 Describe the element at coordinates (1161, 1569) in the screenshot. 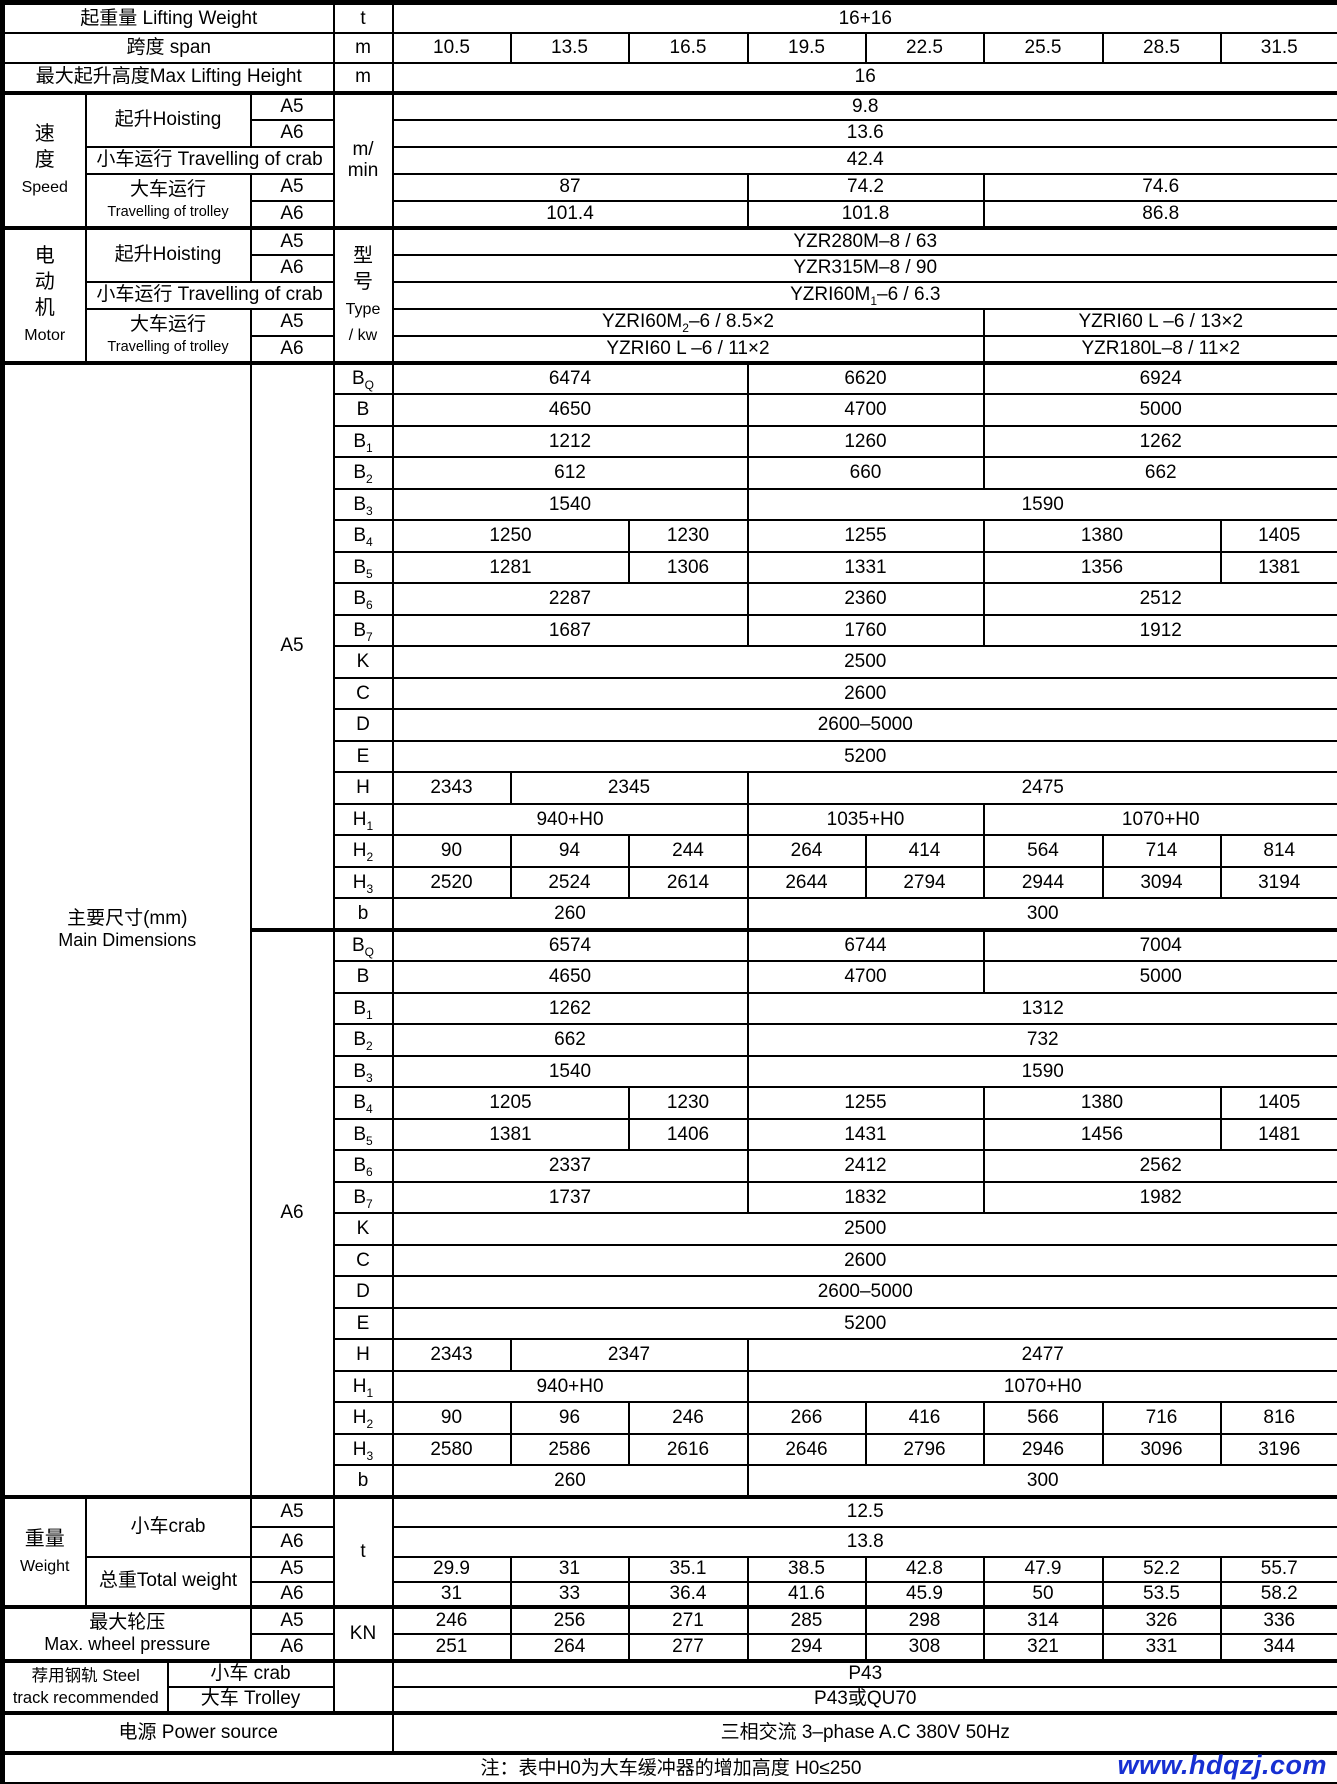

I see `value-cell: 52.2` at that location.